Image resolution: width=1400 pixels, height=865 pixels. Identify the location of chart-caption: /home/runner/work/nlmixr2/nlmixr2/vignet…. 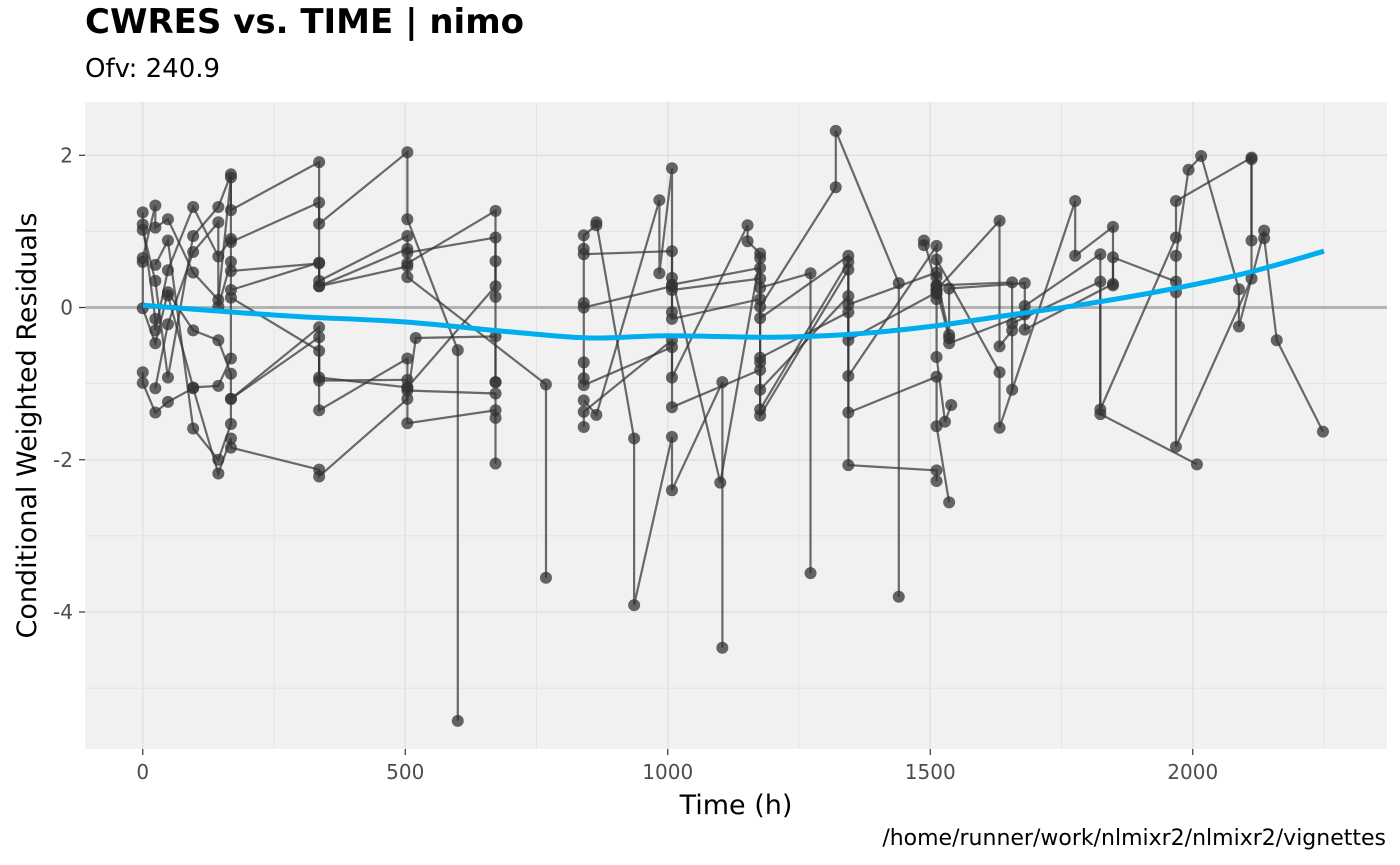
(1134, 838).